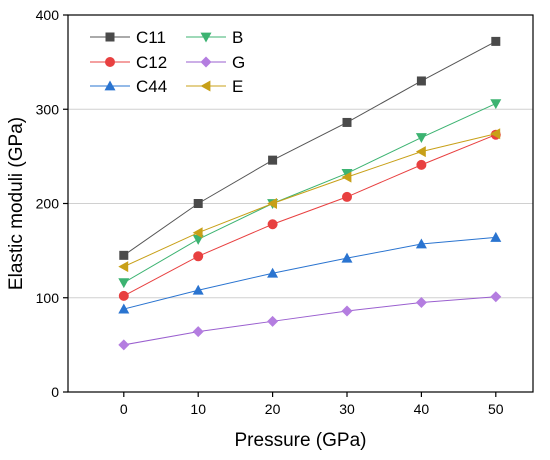  Describe the element at coordinates (16, 203) in the screenshot. I see `y-axis-title: Elastic moduli (GPa)` at that location.